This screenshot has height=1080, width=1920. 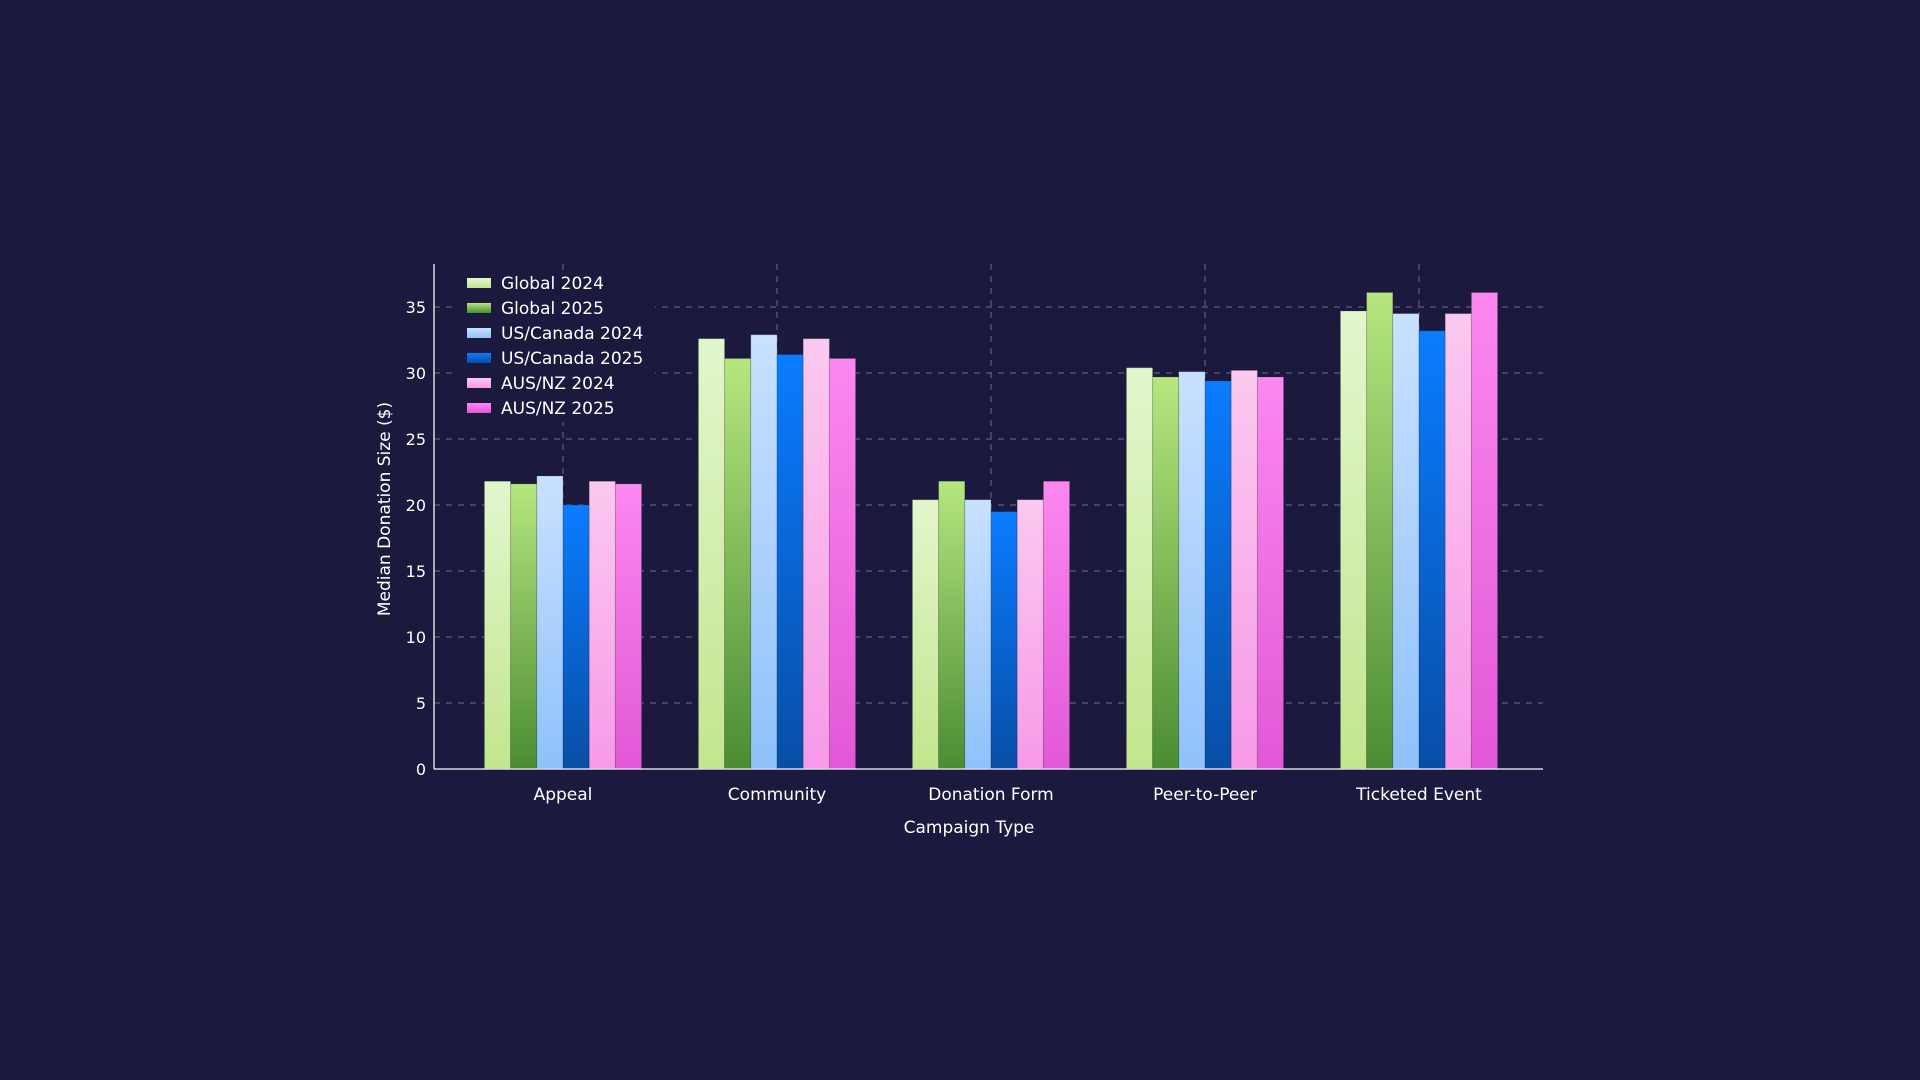 What do you see at coordinates (416, 538) in the screenshot?
I see `y-tick-labels: 0 5 10 15 20 25 30 35` at bounding box center [416, 538].